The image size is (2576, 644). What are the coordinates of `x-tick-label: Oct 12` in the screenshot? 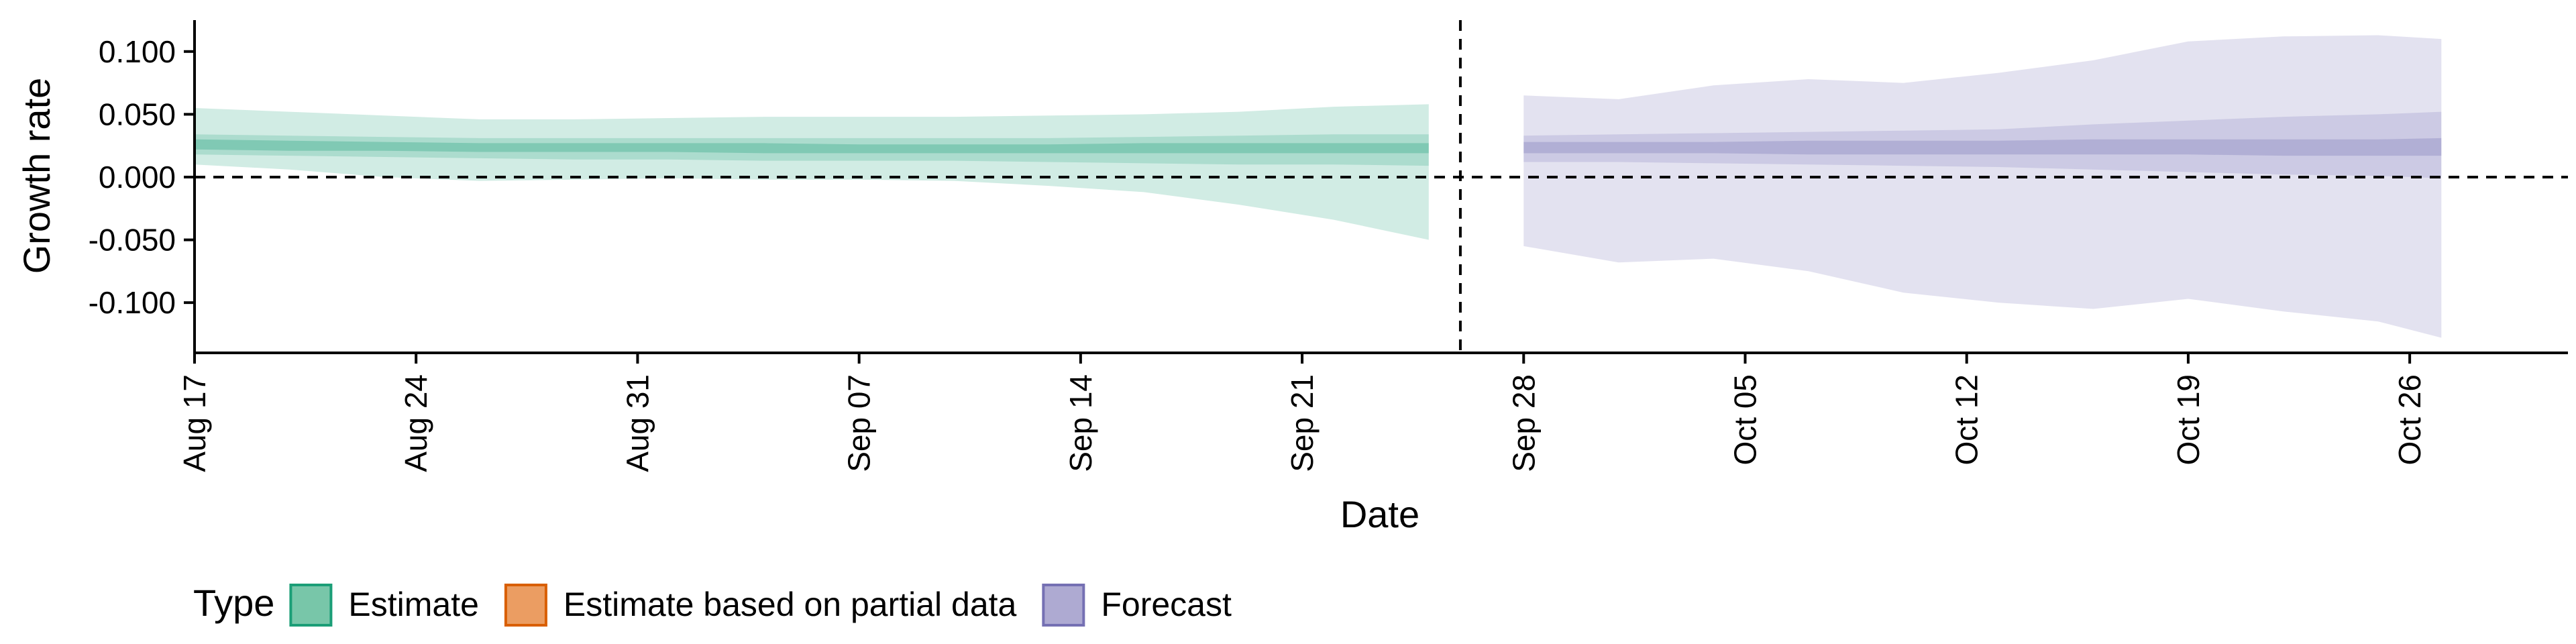 It's located at (1966, 420).